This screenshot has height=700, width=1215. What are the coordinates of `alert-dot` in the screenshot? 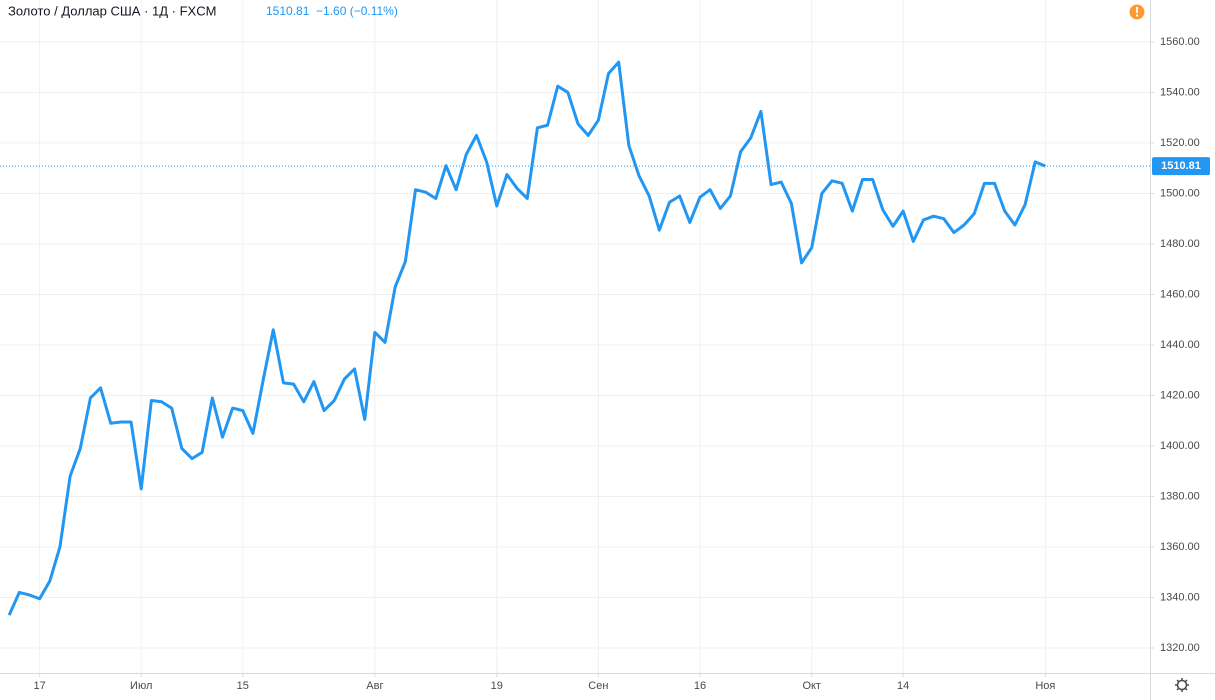 It's located at (1137, 15).